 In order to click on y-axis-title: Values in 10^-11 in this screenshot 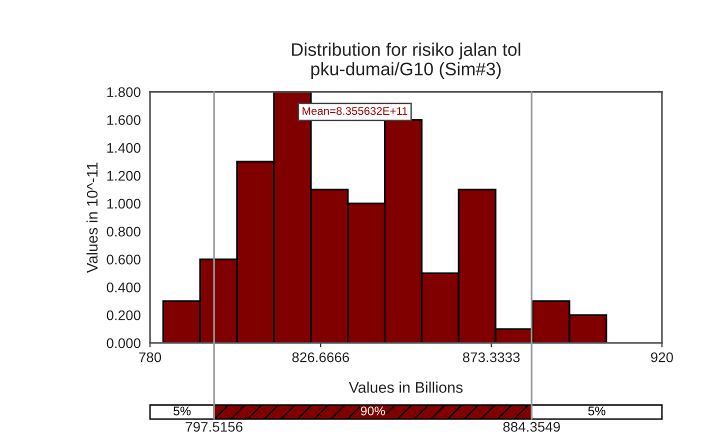, I will do `click(92, 217)`.